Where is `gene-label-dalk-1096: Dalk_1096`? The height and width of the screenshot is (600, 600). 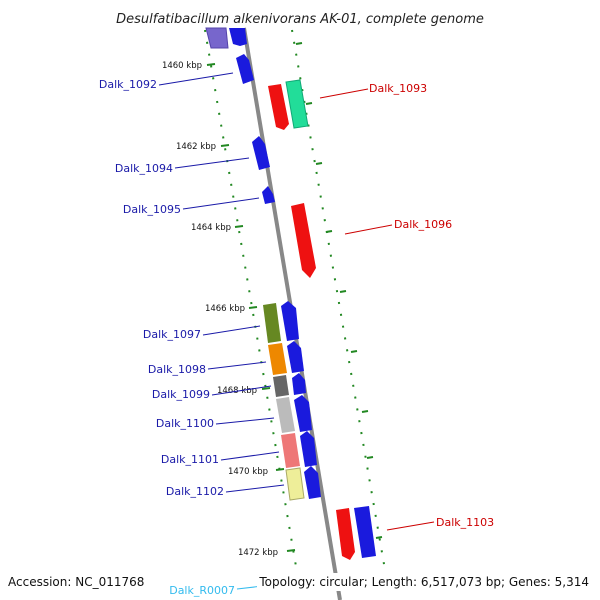
gene-label-dalk-1096: Dalk_1096 is located at coordinates (423, 224).